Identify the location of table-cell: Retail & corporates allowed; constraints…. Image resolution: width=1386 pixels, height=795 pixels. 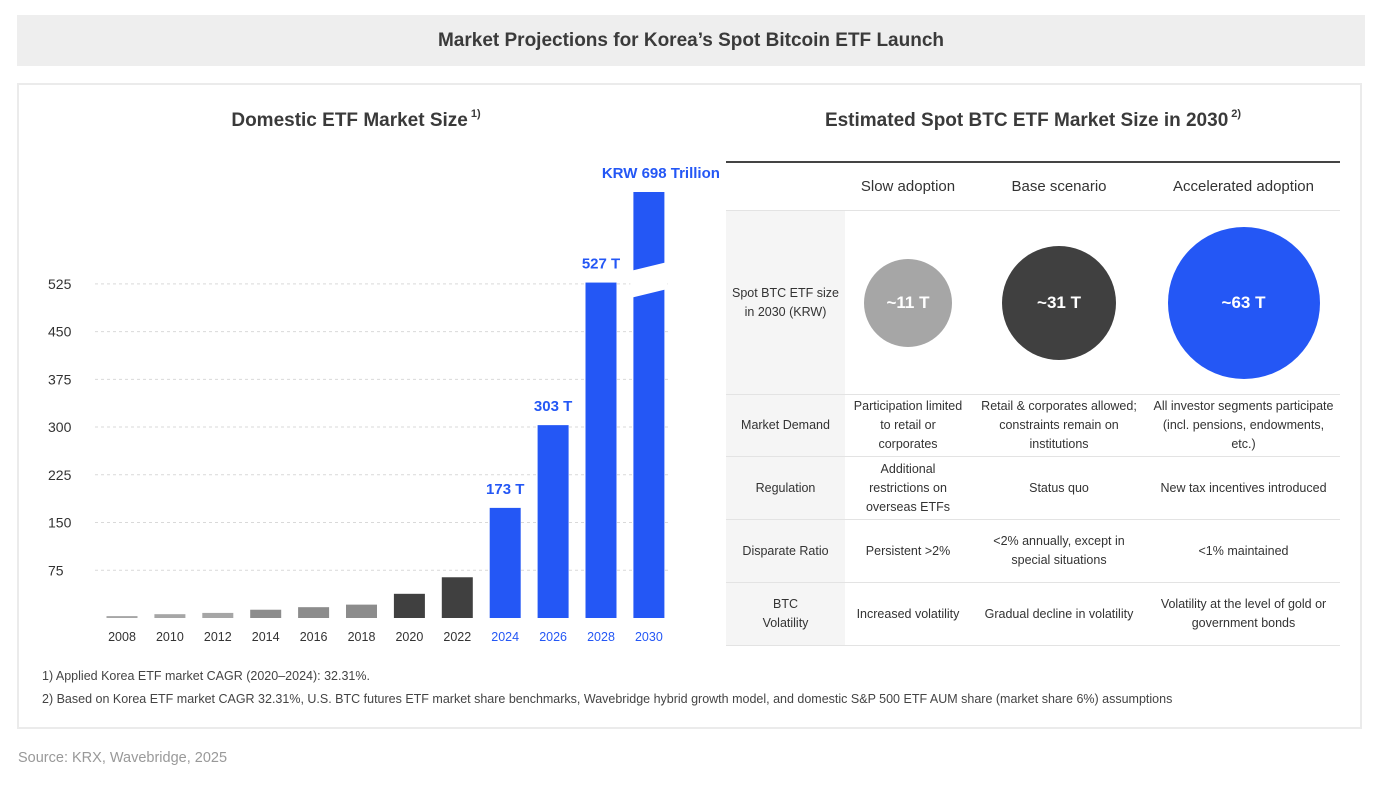
(1059, 425).